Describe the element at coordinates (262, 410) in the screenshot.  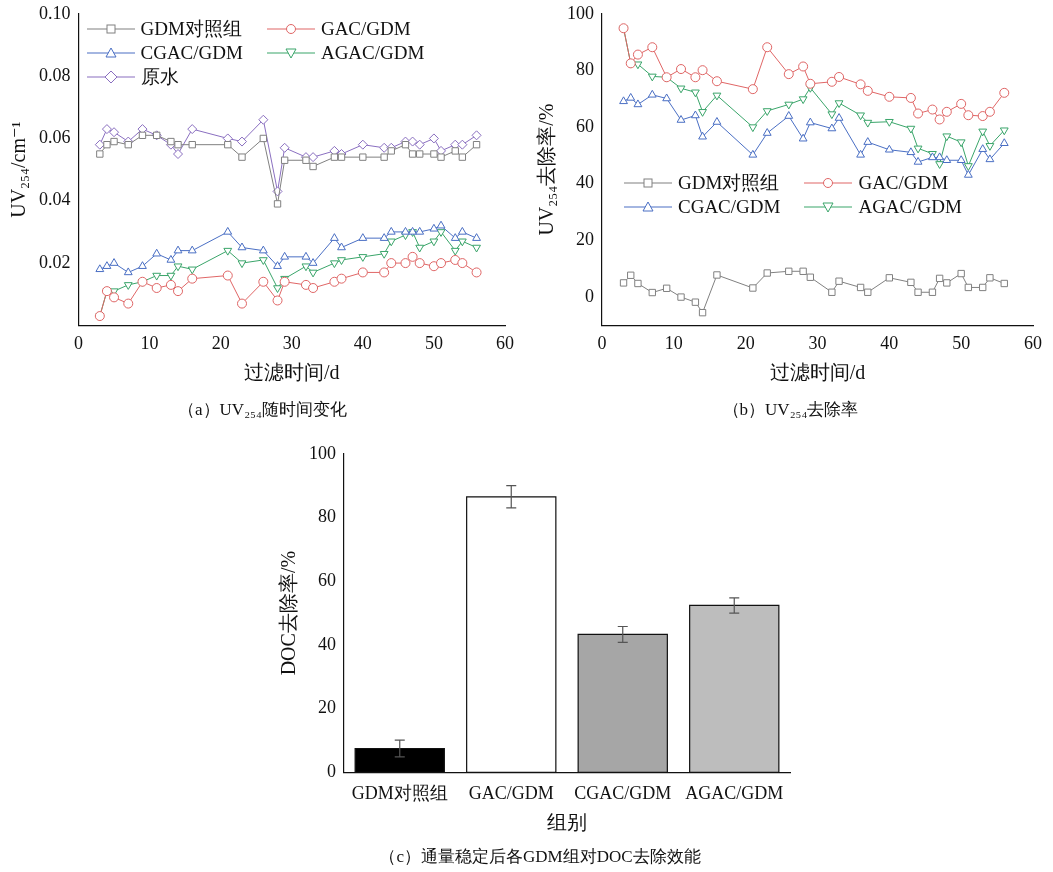
I see `text: （a）UV₂₅₄随时间变化` at that location.